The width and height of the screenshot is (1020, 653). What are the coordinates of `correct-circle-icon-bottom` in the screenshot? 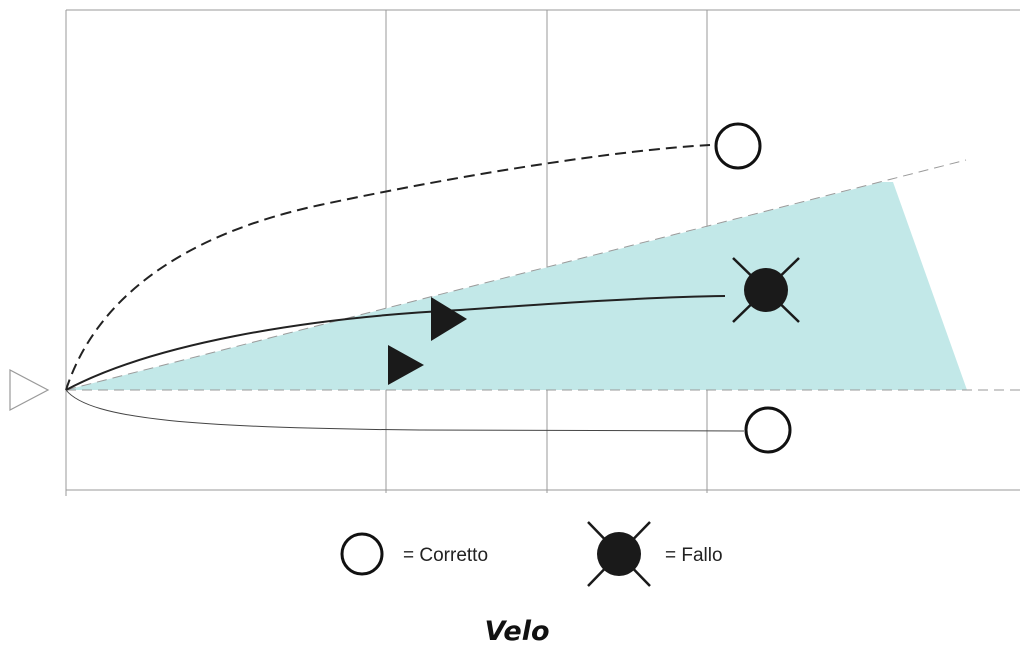 It's located at (768, 430).